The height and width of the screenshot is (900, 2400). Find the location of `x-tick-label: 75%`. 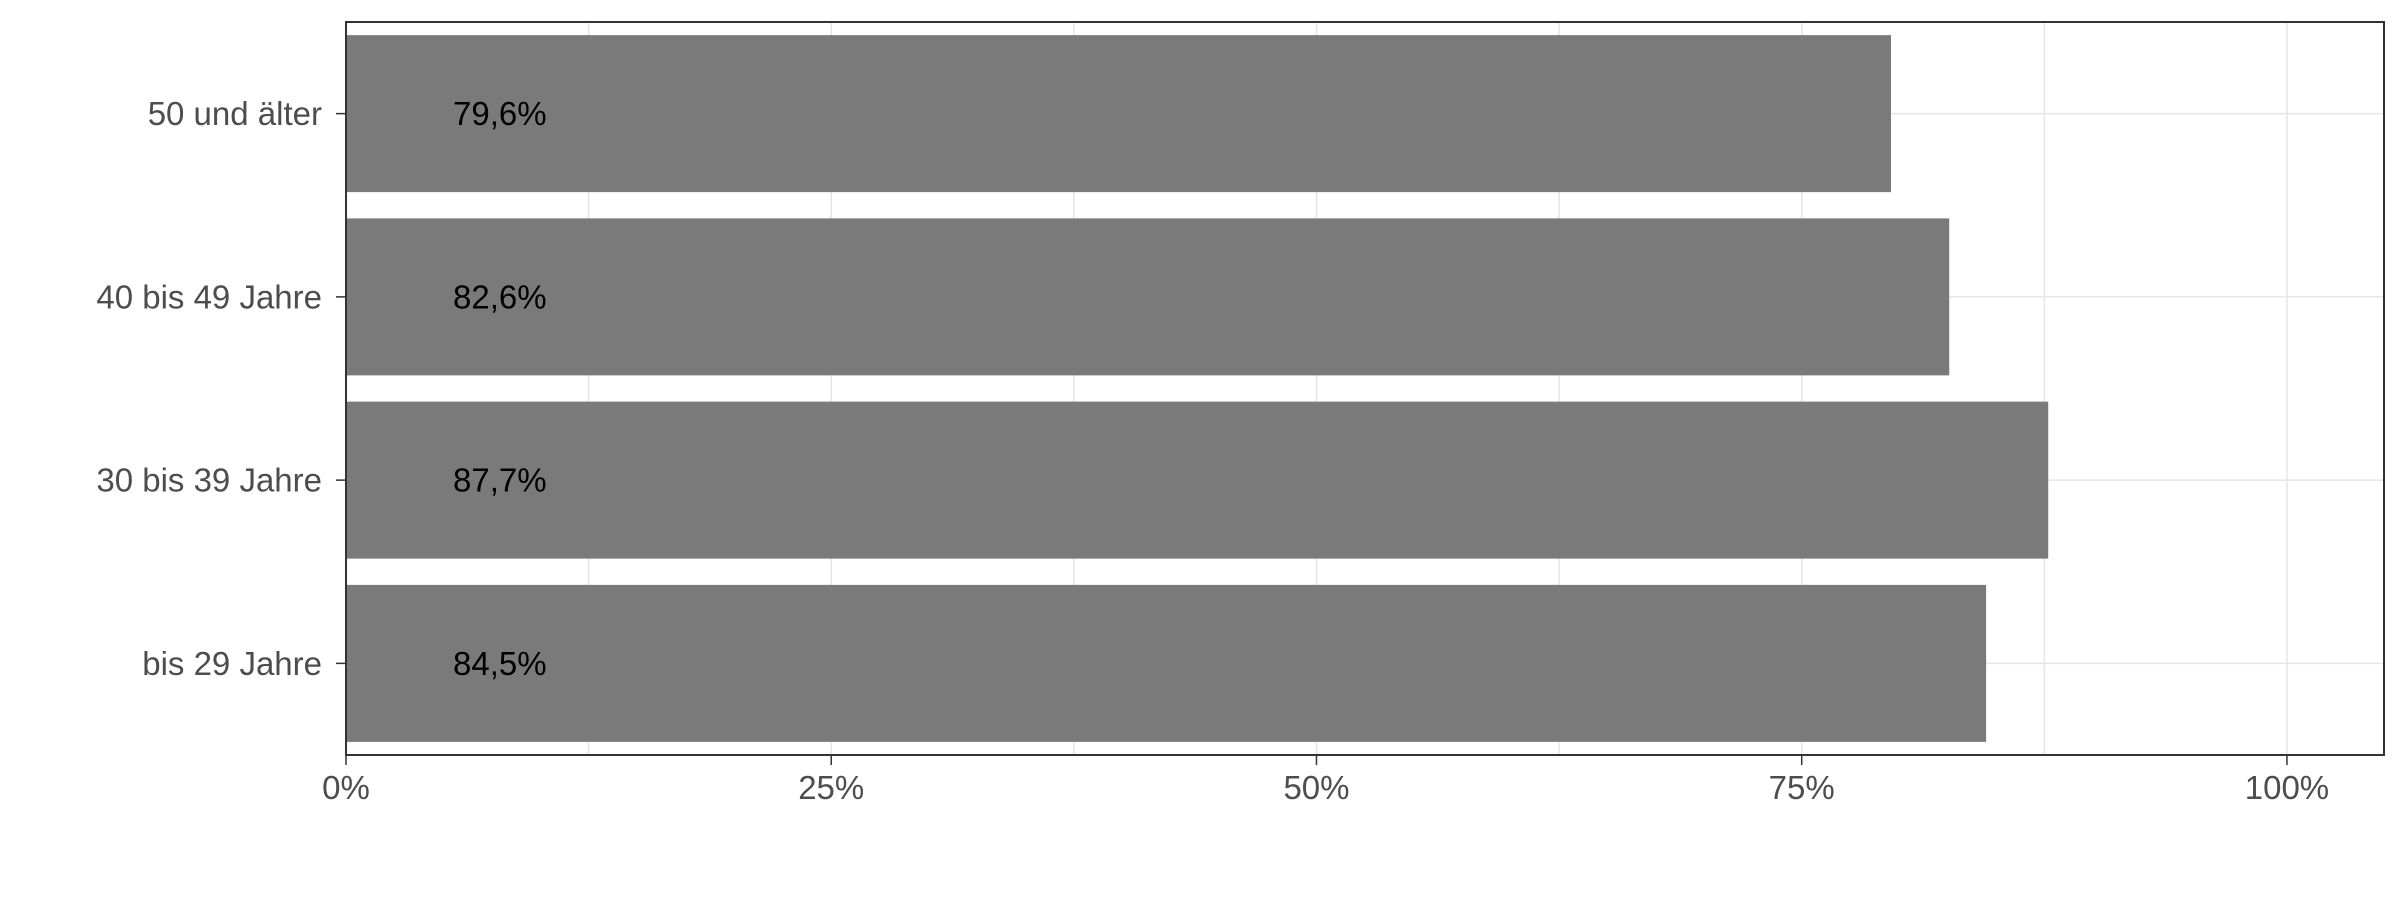

x-tick-label: 75% is located at coordinates (1802, 787).